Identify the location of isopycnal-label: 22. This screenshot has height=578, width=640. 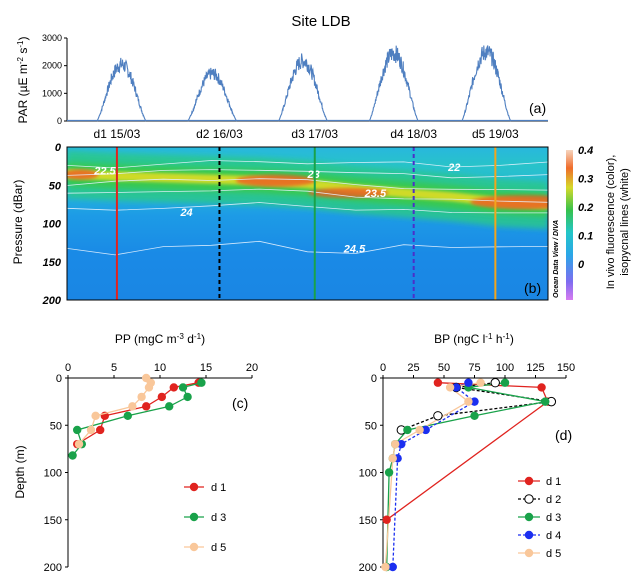
(453, 168).